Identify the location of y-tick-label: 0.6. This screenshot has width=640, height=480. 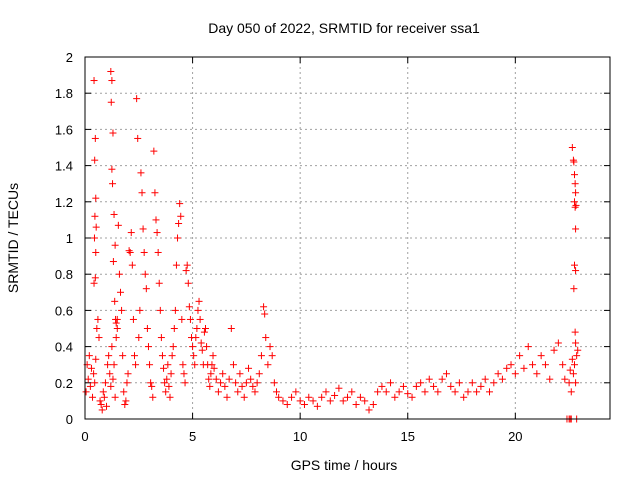
(64, 310).